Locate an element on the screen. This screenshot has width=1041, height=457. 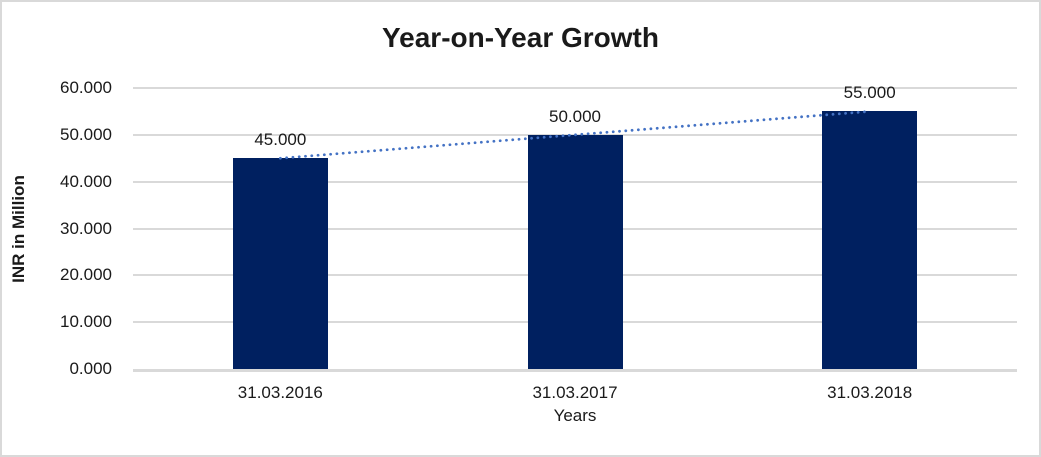
x-axis-line is located at coordinates (575, 370).